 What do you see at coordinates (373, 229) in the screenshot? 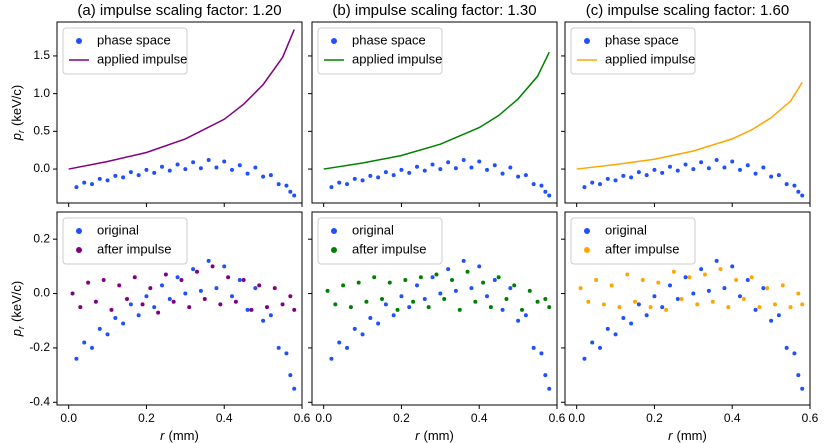
I see `legend-label: original` at bounding box center [373, 229].